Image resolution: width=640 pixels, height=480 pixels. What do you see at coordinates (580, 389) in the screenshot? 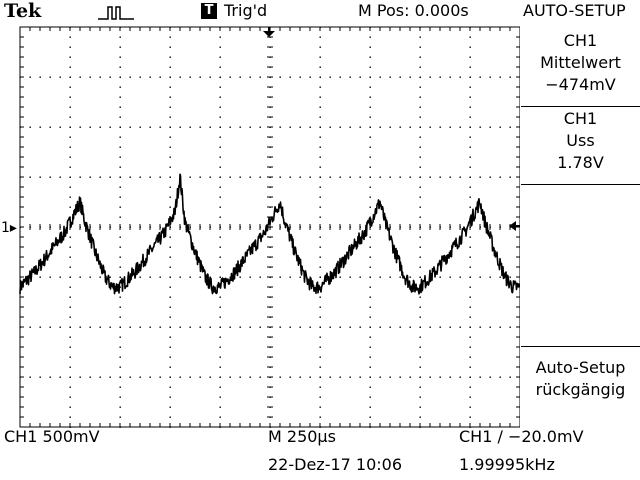
I see `undo-autosetup-label-2: rückgängig` at bounding box center [580, 389].